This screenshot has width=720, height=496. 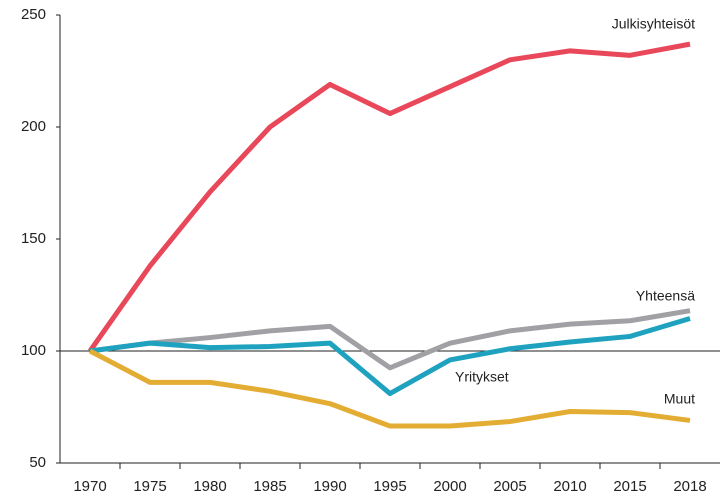 What do you see at coordinates (33, 14) in the screenshot?
I see `y-tick-label: 250` at bounding box center [33, 14].